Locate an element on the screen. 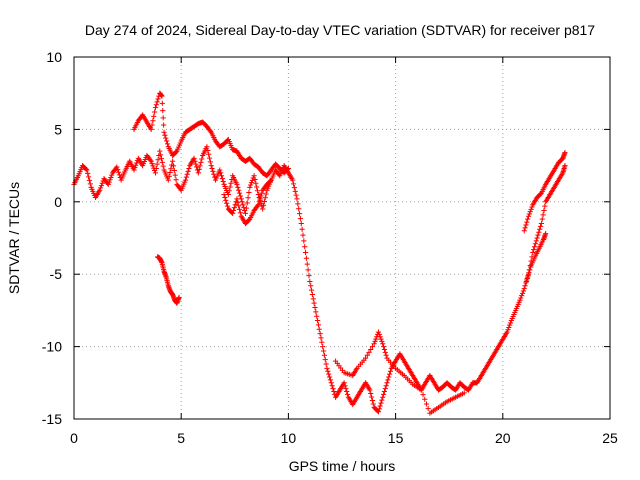  series-track-recovery-low is located at coordinates (536, 258).